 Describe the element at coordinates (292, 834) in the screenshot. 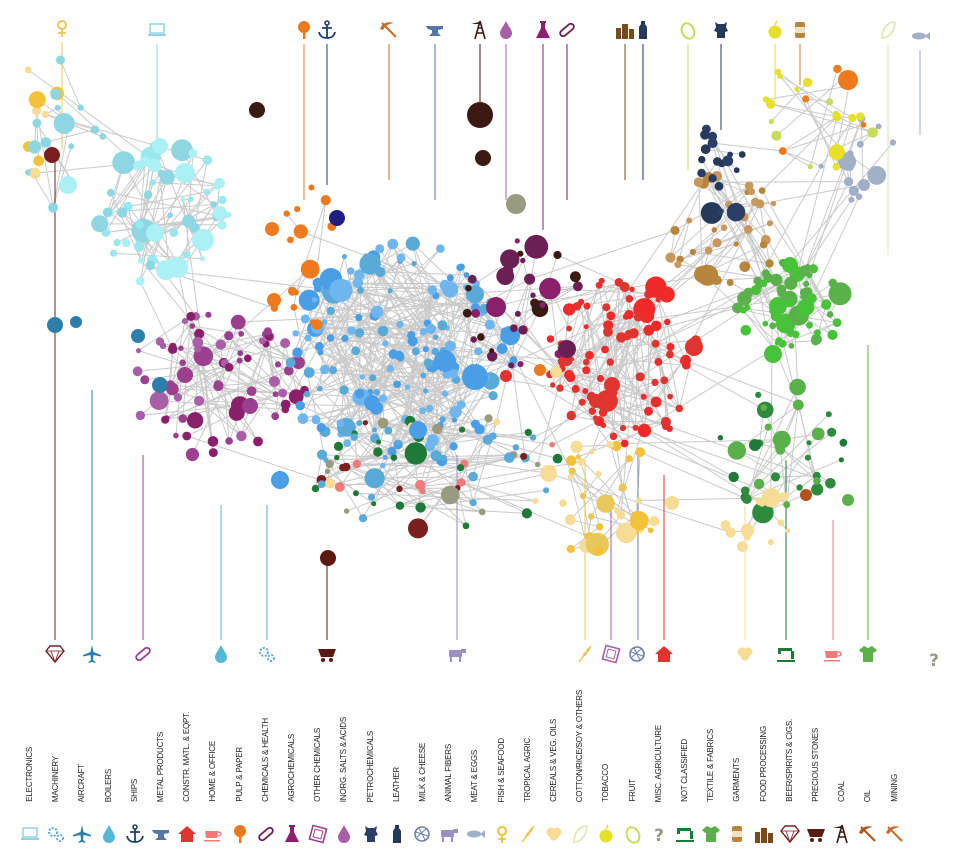

I see `flask-icon` at that location.